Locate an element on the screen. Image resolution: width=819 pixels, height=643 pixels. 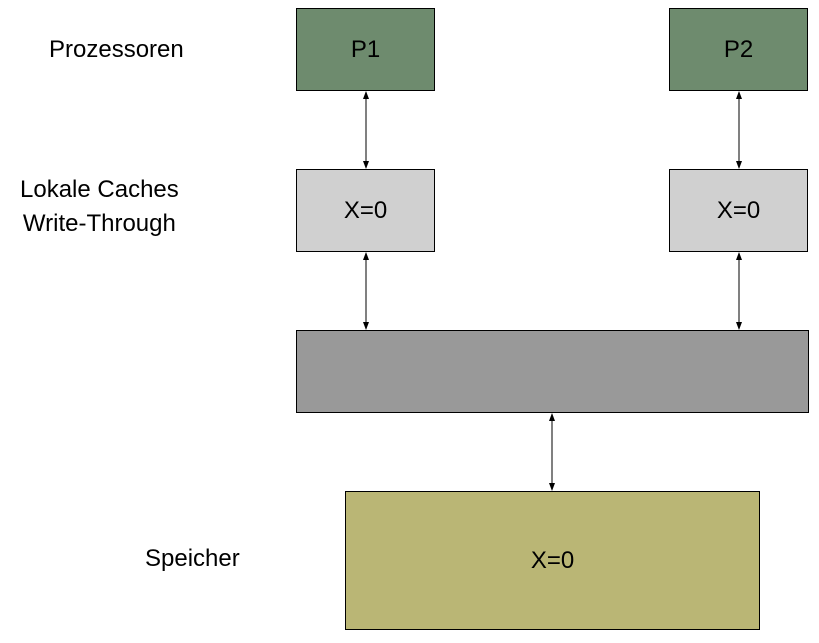
label-caches-line1: Lokale Caches is located at coordinates (99, 189).